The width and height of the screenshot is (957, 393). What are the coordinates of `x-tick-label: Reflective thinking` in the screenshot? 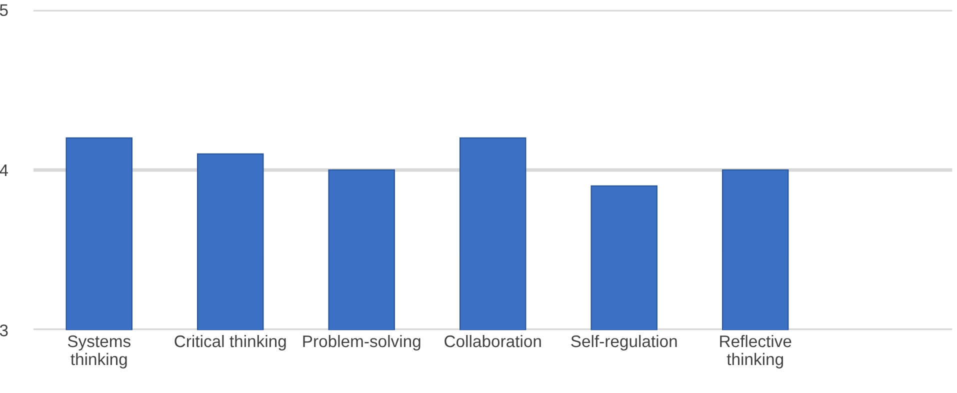 It's located at (756, 351).